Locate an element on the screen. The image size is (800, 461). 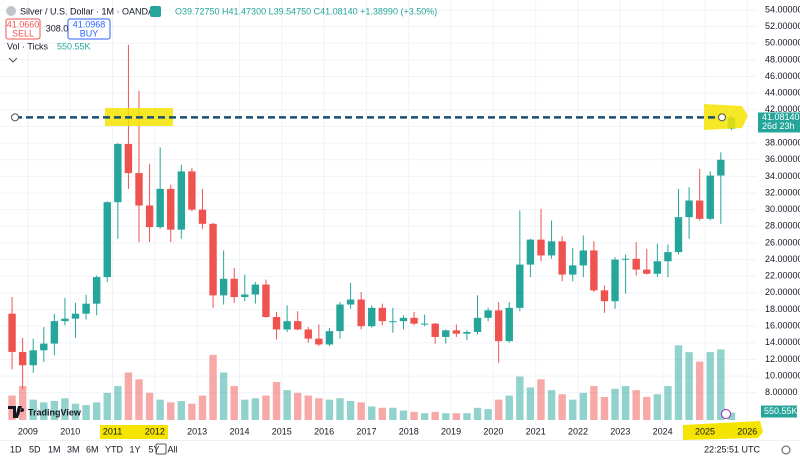
x-tick-label: 2023 is located at coordinates (620, 431).